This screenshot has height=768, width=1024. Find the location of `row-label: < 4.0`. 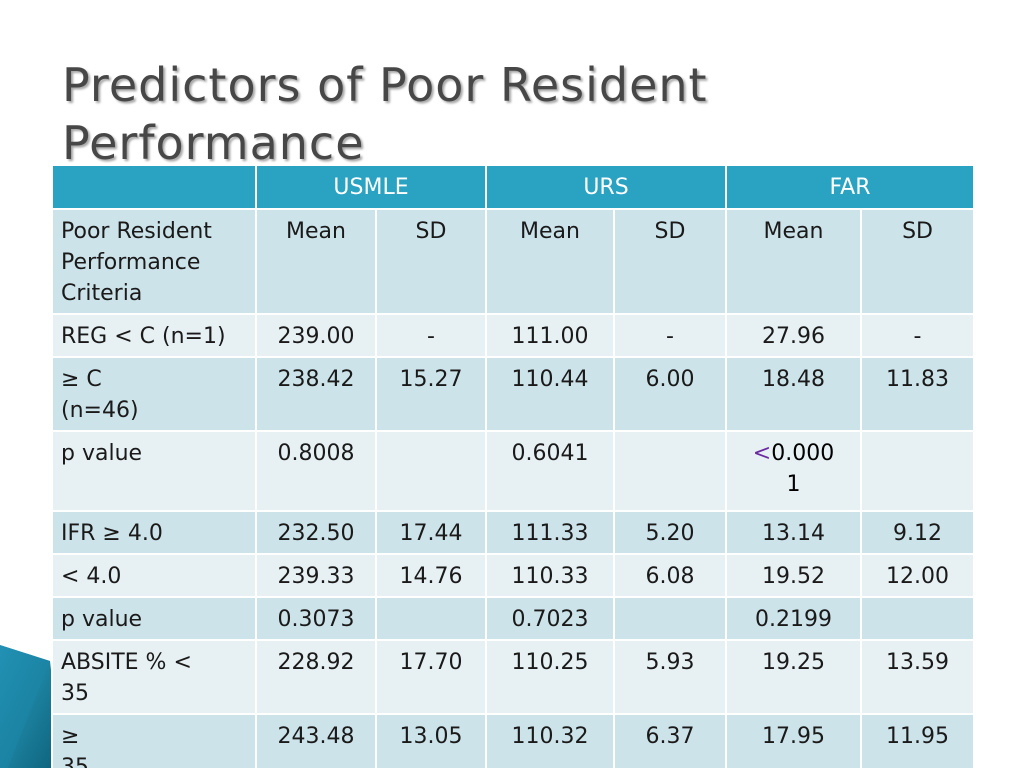

row-label: < 4.0 is located at coordinates (154, 575).